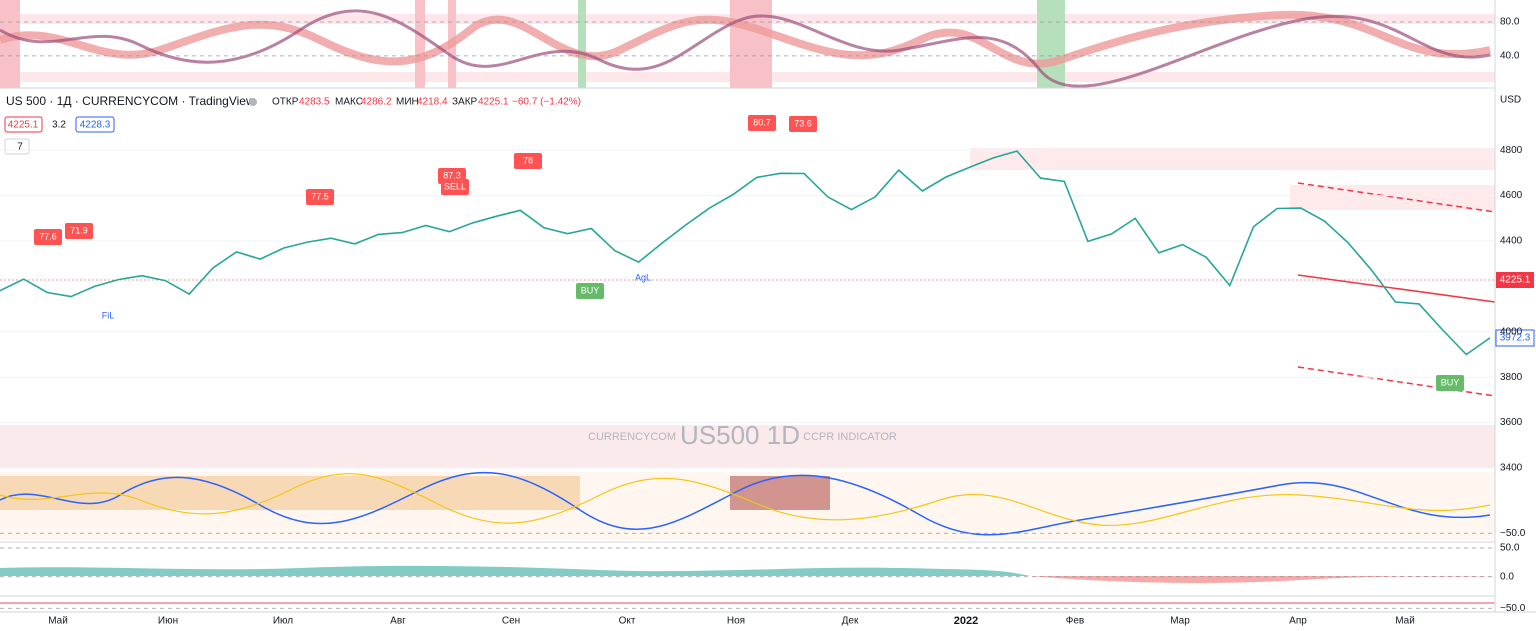  What do you see at coordinates (314, 102) in the screenshot?
I see `open-value: 4283.5` at bounding box center [314, 102].